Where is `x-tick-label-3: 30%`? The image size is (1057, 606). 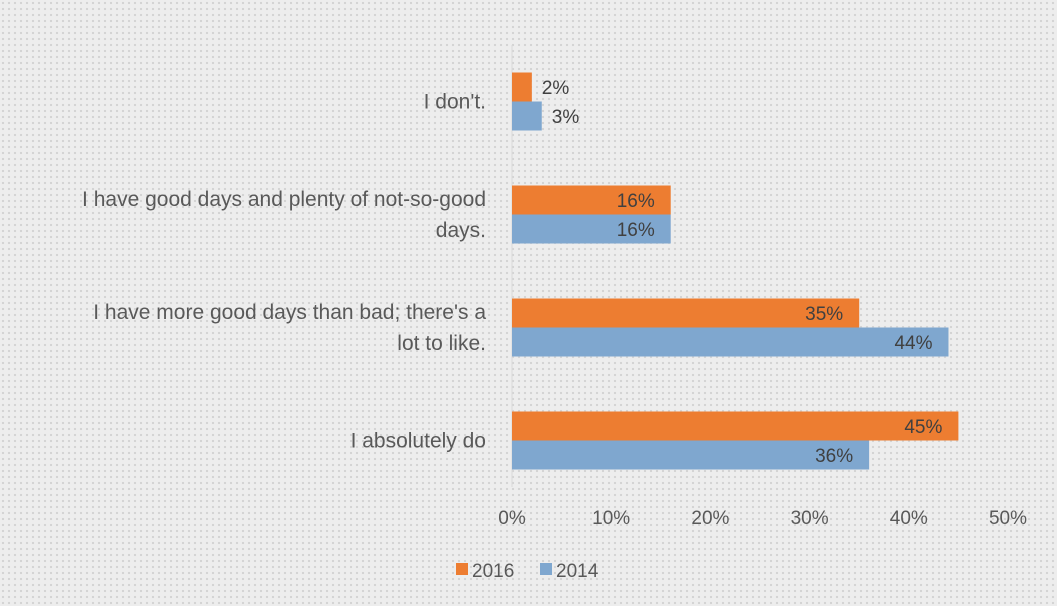
x-tick-label-3: 30% is located at coordinates (810, 518).